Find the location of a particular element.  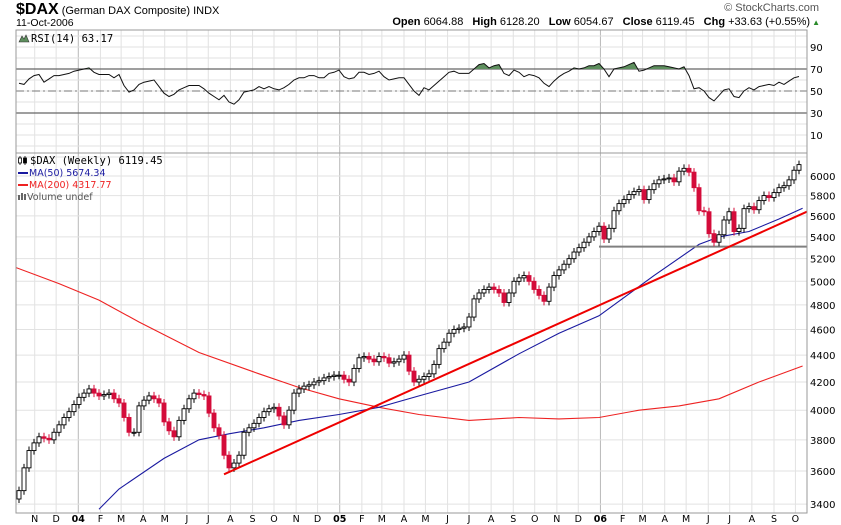

high-label: High is located at coordinates (484, 22).